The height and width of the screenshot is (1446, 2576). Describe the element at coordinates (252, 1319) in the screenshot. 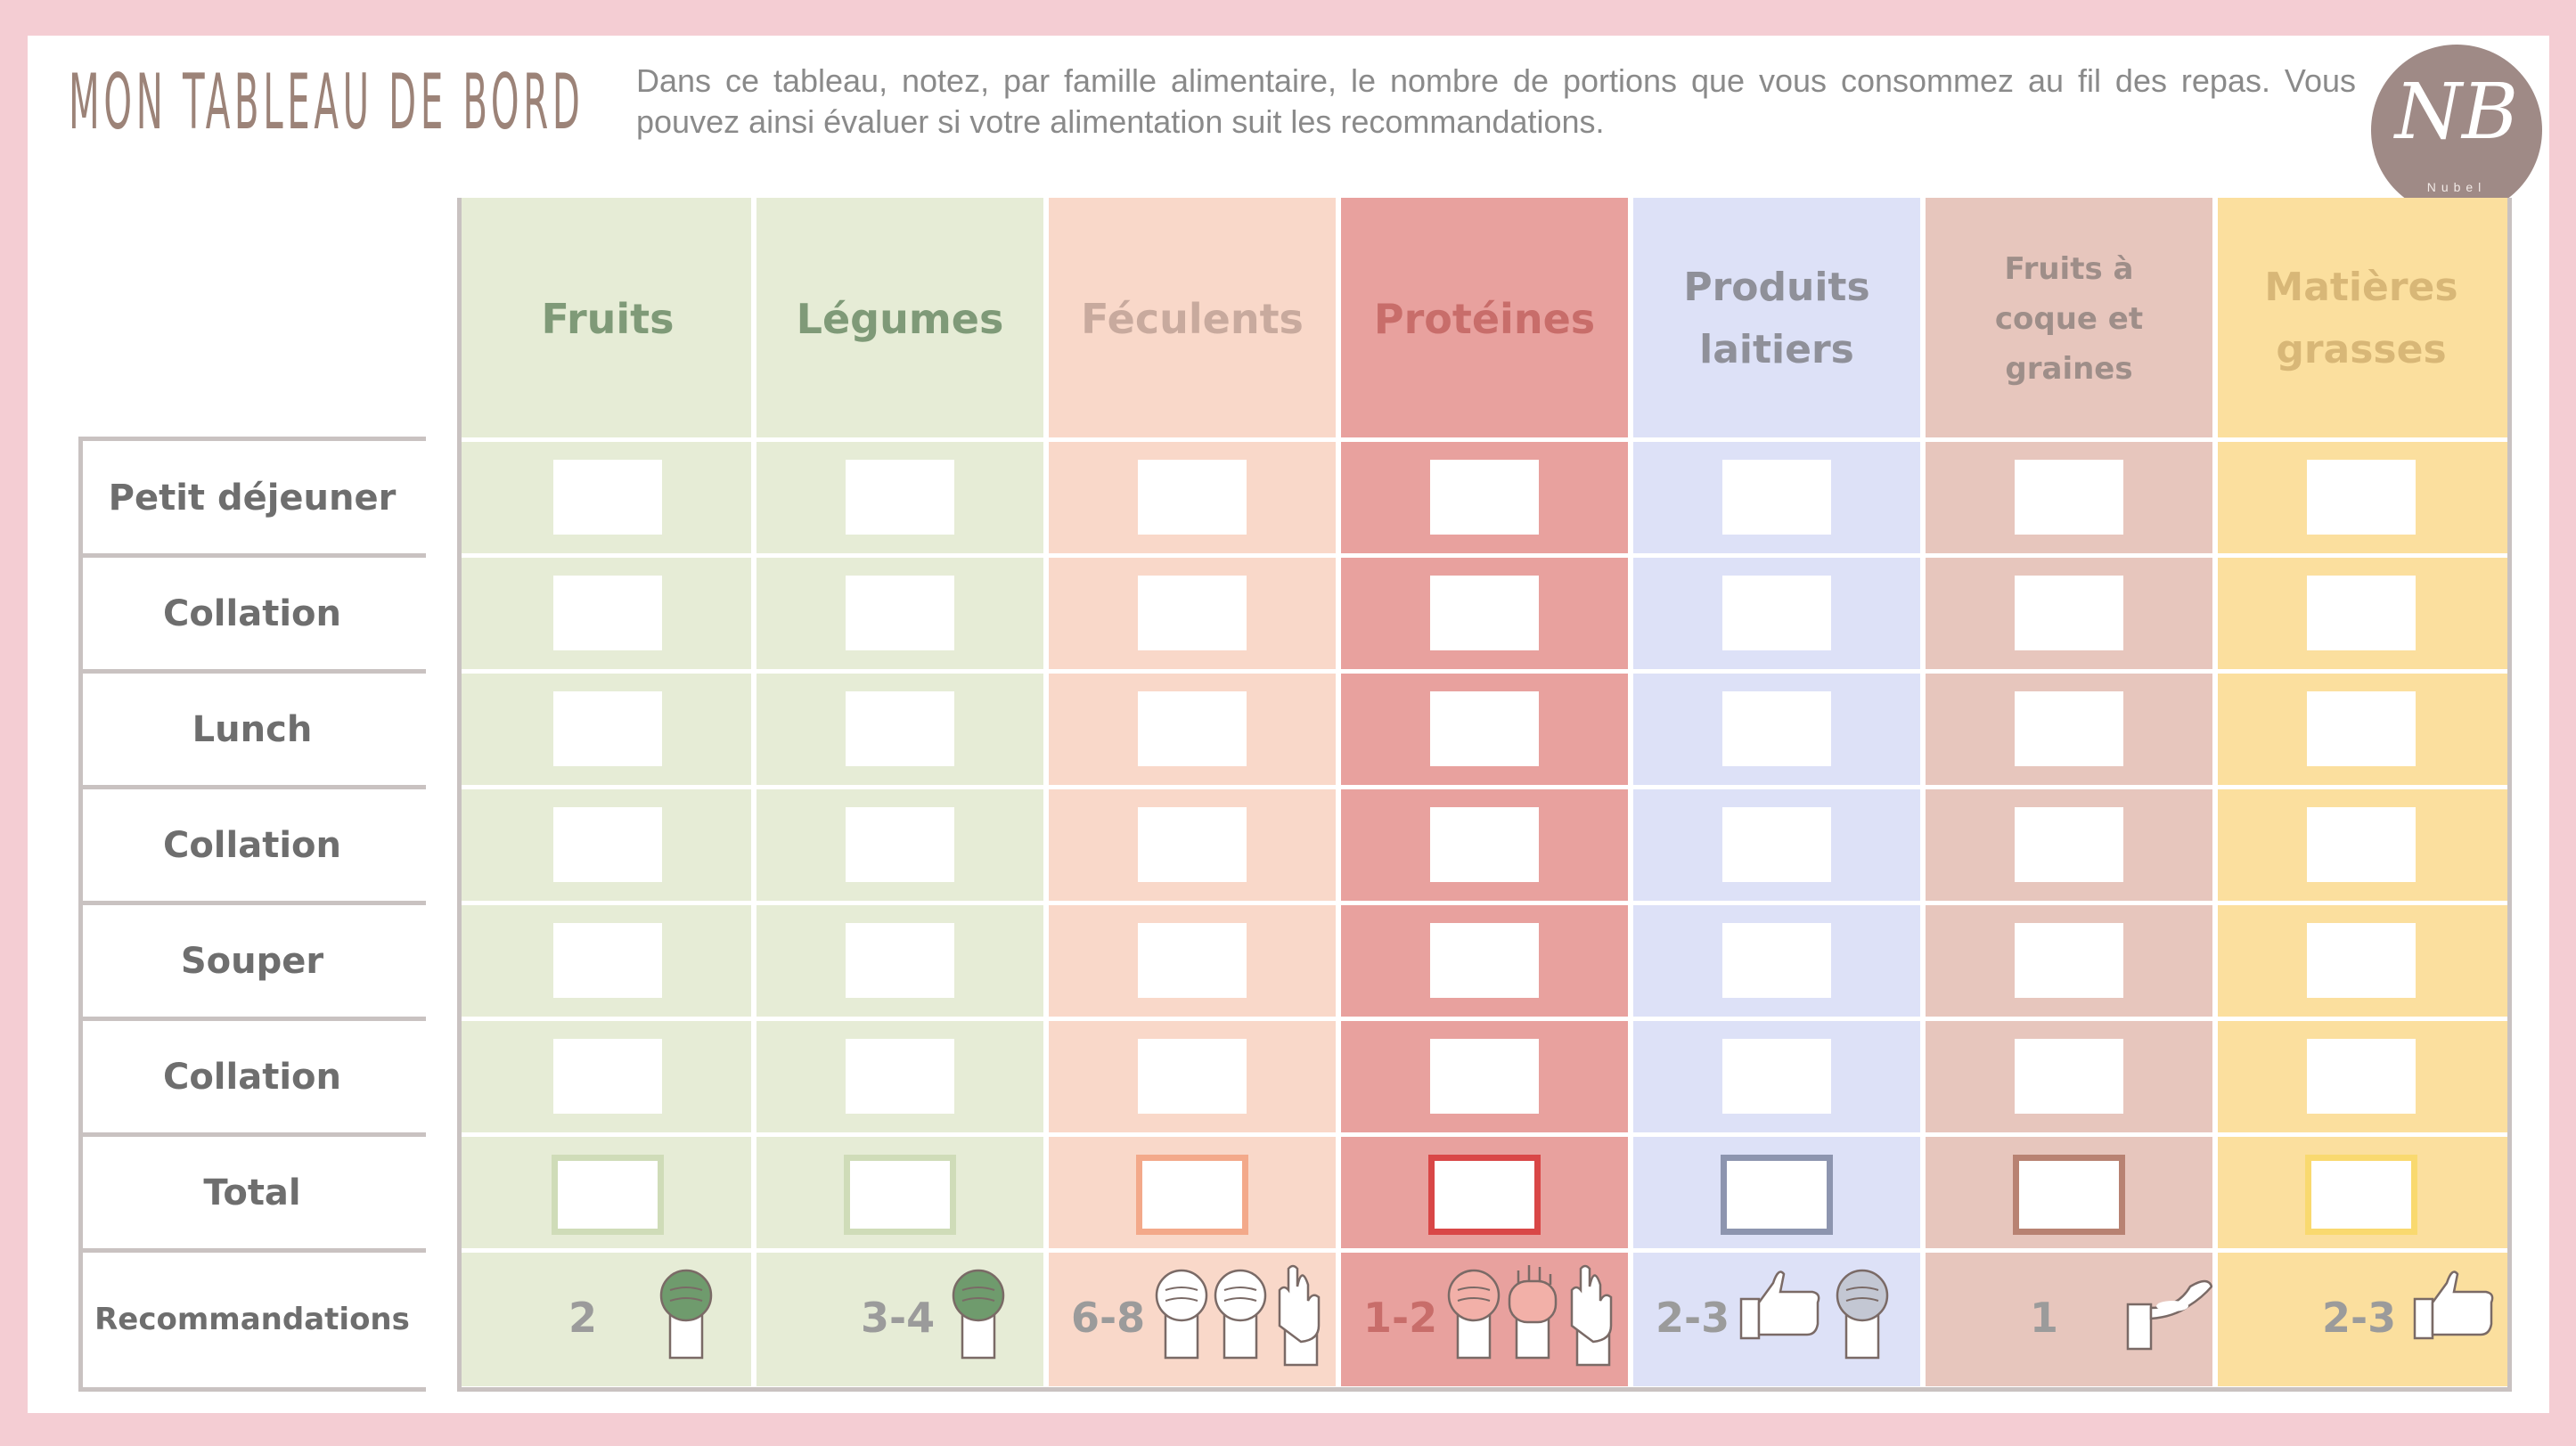

I see `recommendations-label: Recommandations` at that location.